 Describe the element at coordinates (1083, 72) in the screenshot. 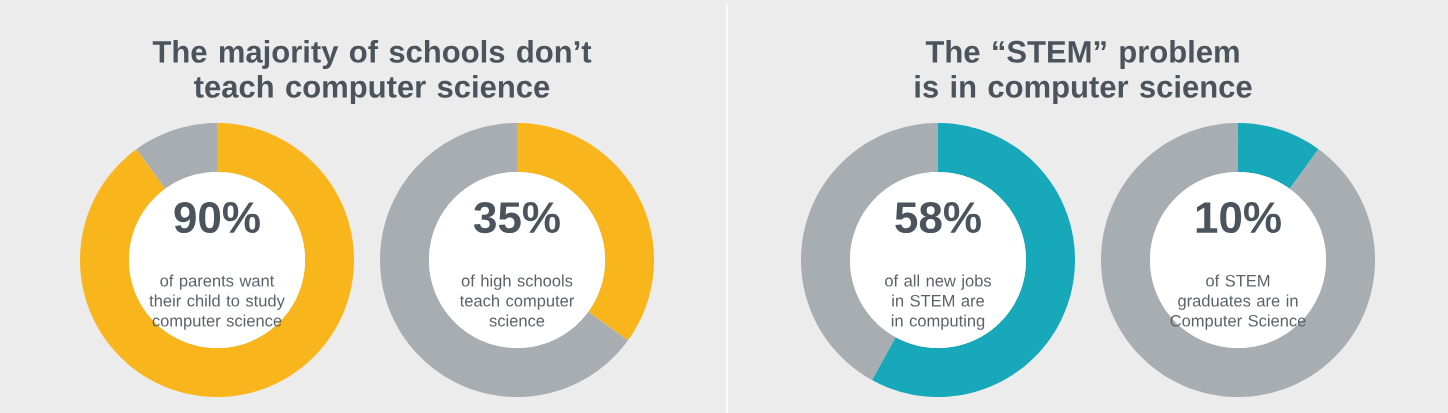

I see `chart-title: The “STEM” problem is in computer science` at that location.